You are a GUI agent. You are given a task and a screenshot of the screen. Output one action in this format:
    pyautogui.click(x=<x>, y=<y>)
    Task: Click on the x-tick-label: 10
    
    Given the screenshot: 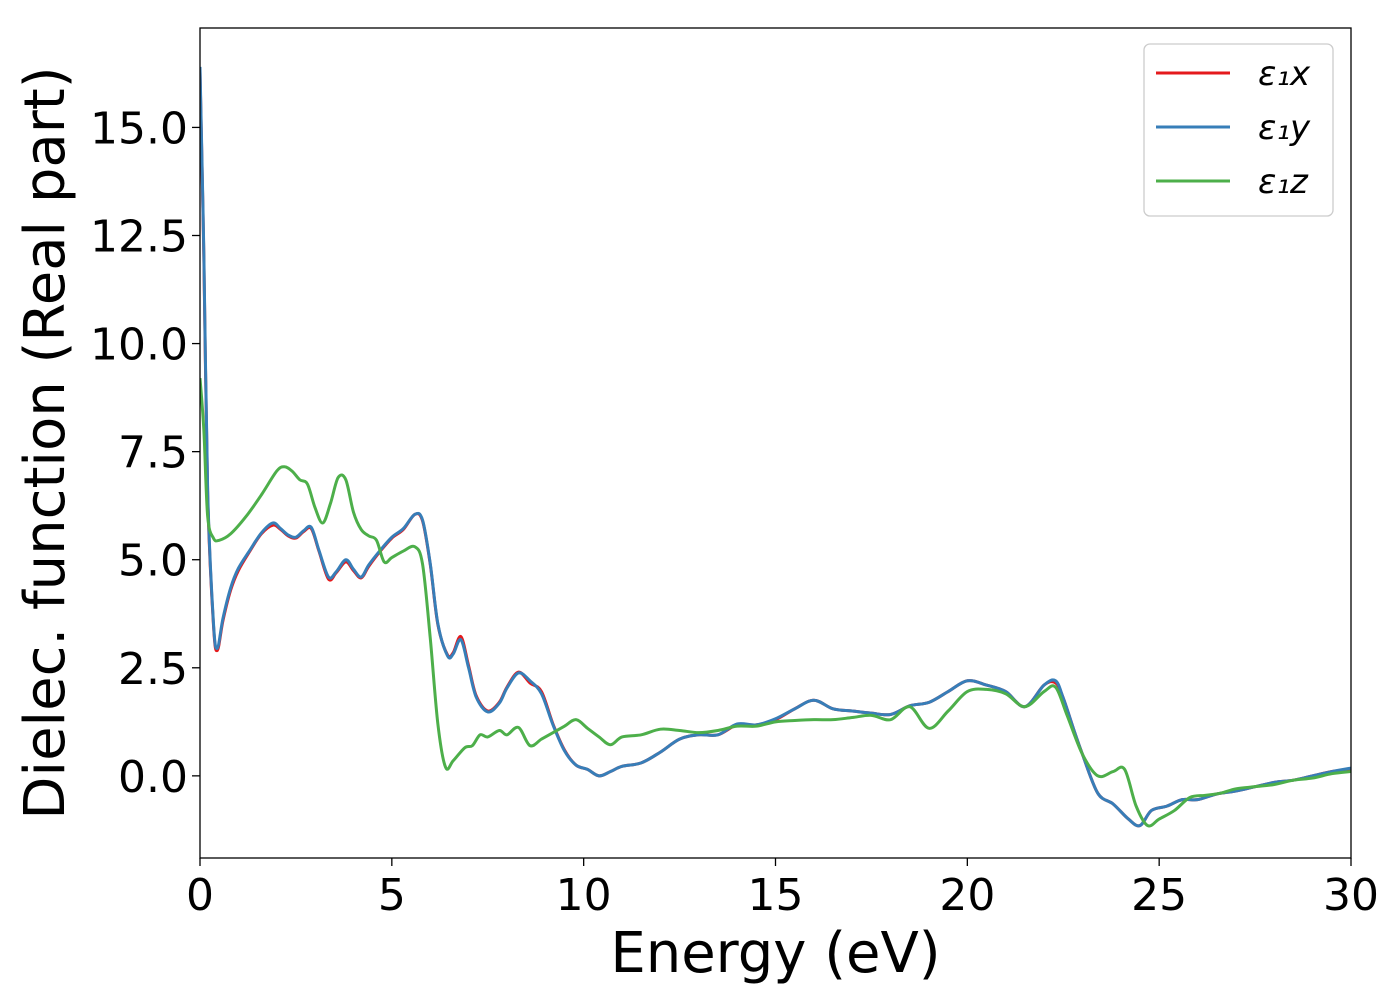 What is the action you would take?
    pyautogui.click(x=584, y=895)
    